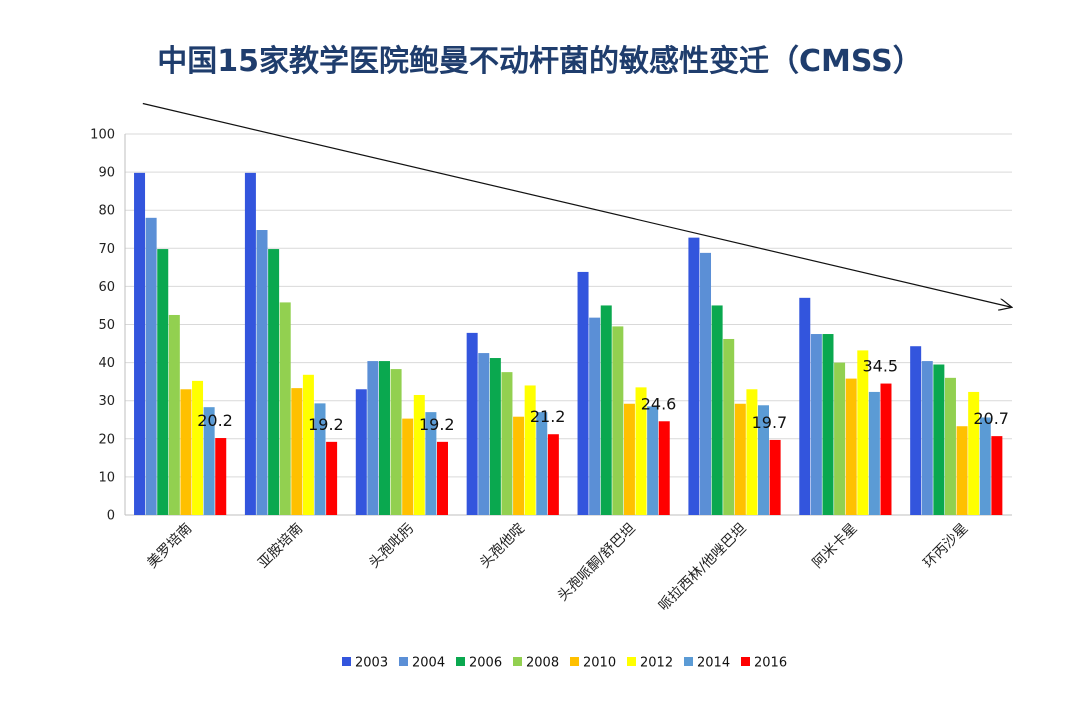 The width and height of the screenshot is (1080, 720). I want to click on legend-swatch-2003, so click(346, 661).